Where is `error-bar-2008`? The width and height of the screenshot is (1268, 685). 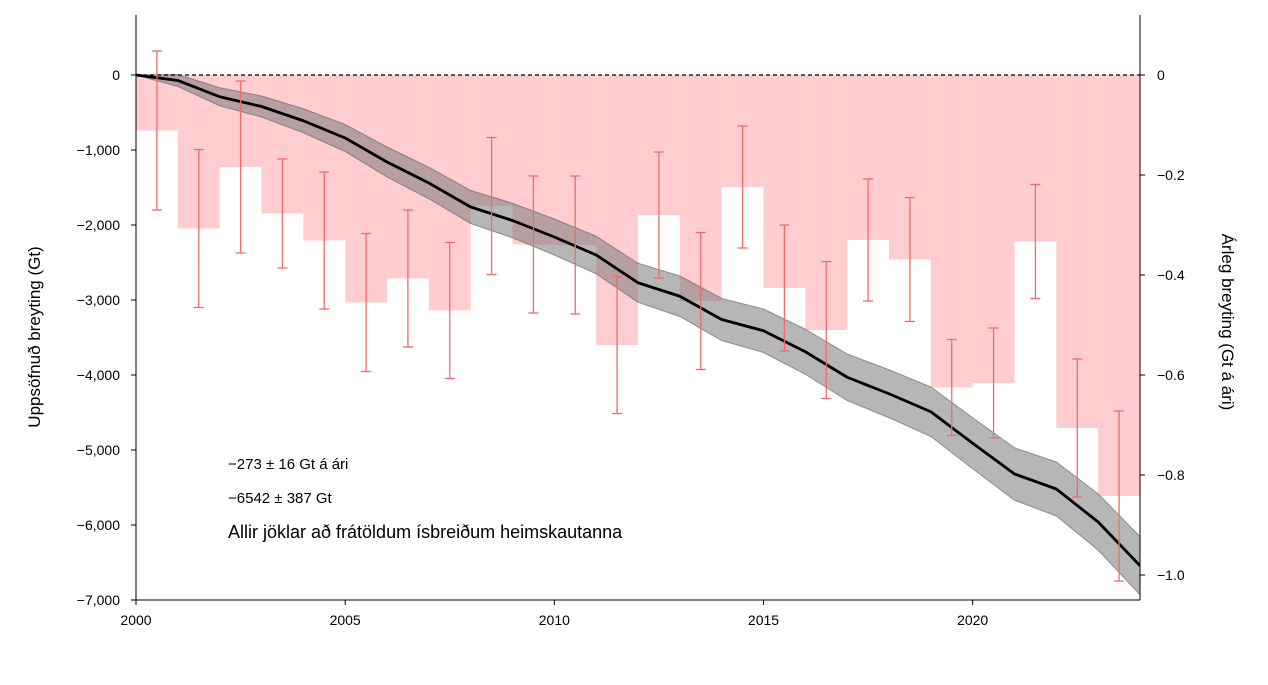
error-bar-2008 is located at coordinates (491, 206).